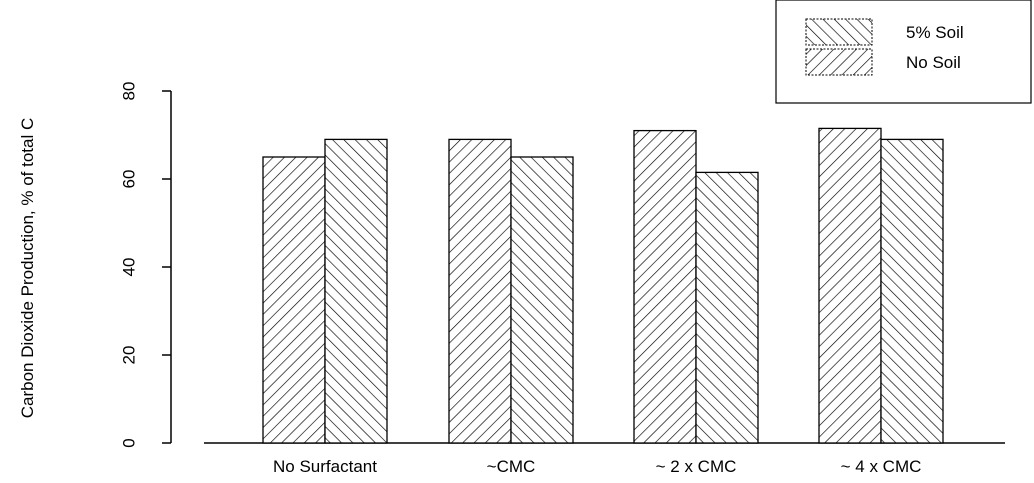 Image resolution: width=1034 pixels, height=483 pixels. What do you see at coordinates (128, 267) in the screenshot?
I see `y-tick-label: 40` at bounding box center [128, 267].